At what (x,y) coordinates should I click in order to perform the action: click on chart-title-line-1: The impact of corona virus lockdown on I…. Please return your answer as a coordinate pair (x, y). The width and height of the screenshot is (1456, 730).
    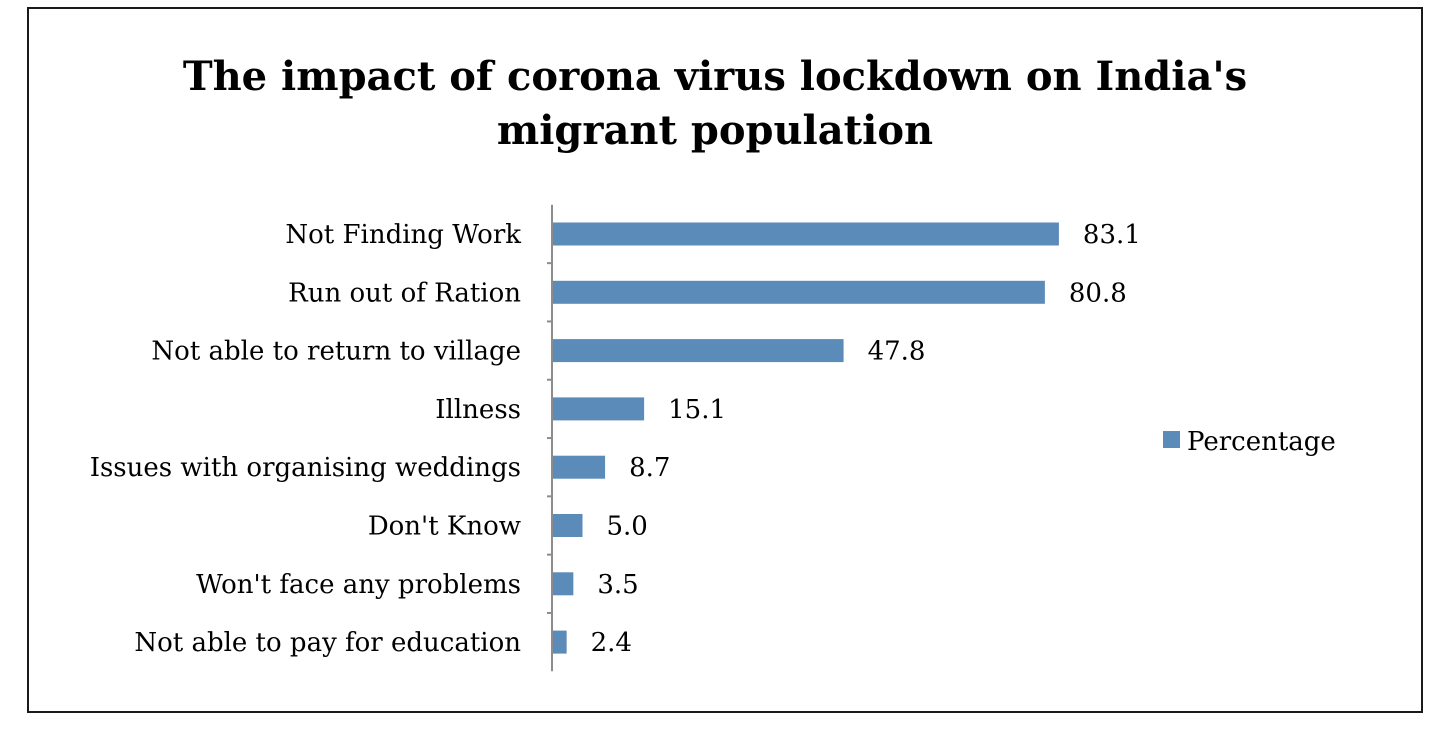
    Looking at the image, I should click on (715, 76).